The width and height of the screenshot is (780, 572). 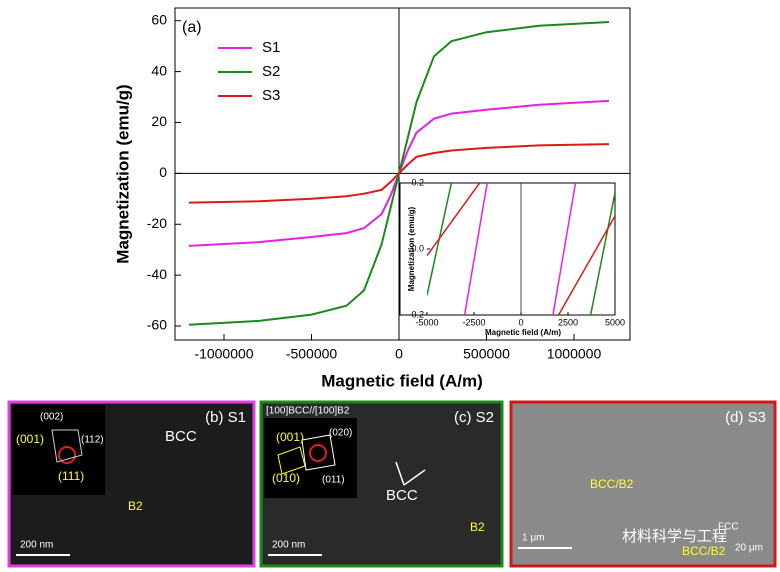 What do you see at coordinates (225, 417) in the screenshot?
I see `panel-title: (b) S1` at bounding box center [225, 417].